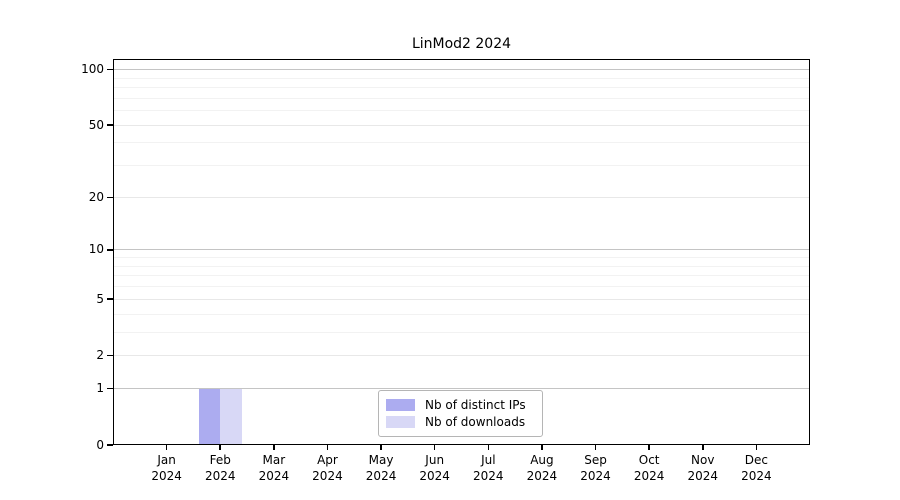  I want to click on x-tick-month: Dec, so click(756, 460).